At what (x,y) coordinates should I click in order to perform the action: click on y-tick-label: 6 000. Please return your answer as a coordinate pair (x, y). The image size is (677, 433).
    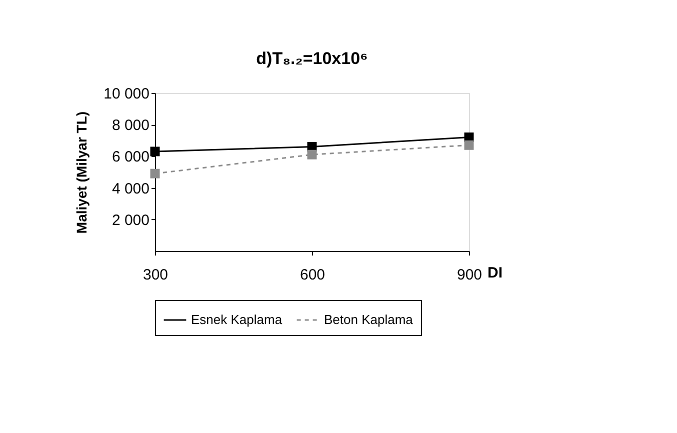
    Looking at the image, I should click on (131, 157).